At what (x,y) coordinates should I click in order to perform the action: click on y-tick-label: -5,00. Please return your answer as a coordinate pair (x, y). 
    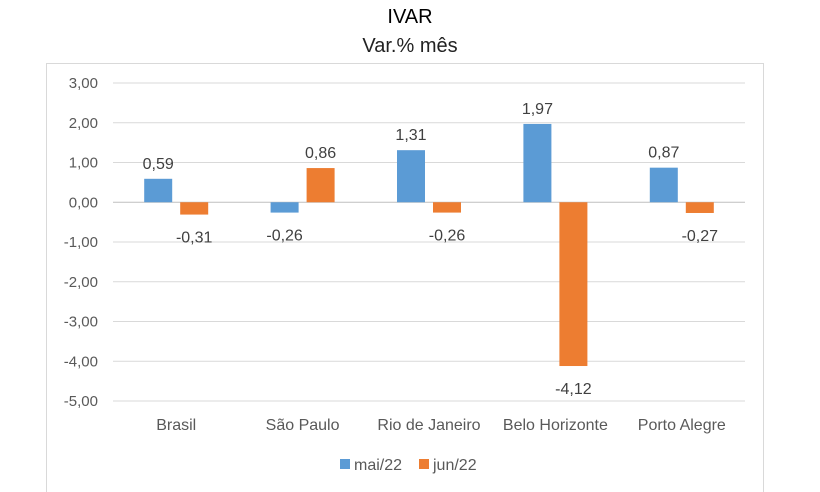
    Looking at the image, I should click on (81, 401).